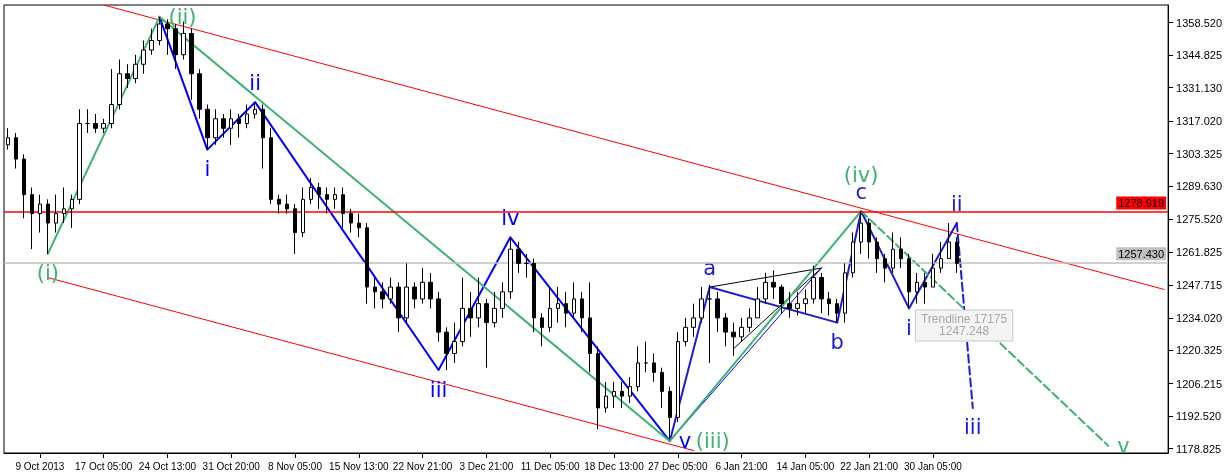 The width and height of the screenshot is (1225, 475). Describe the element at coordinates (104, 466) in the screenshot. I see `x-tick-label: 17 Oct 05:00` at that location.